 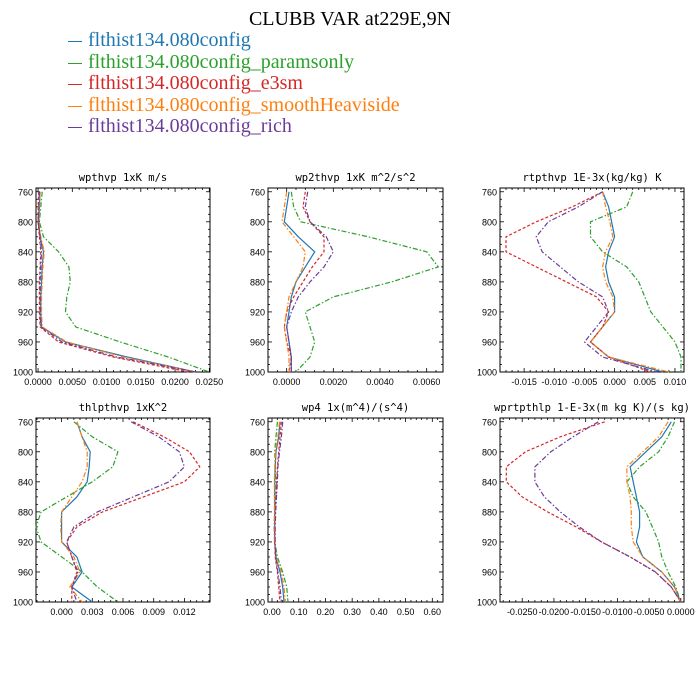 What do you see at coordinates (555, 382) in the screenshot?
I see `x-tick-label: -0.010` at bounding box center [555, 382].